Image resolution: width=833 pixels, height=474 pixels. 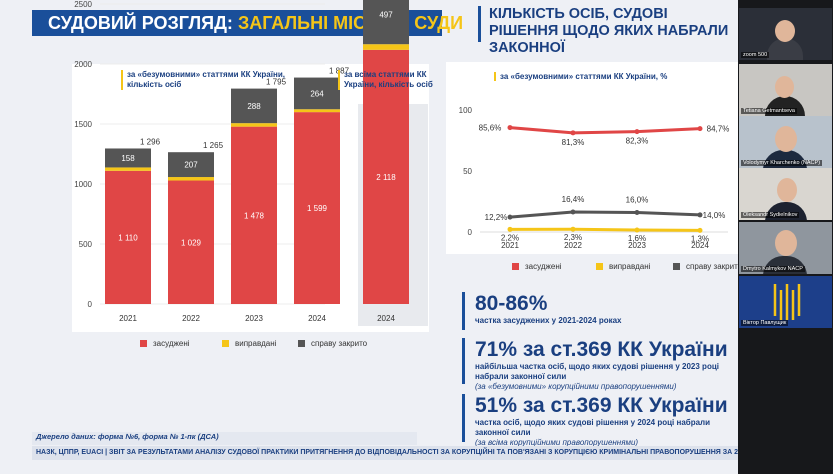 I want to click on line-chart-panel, so click(x=592, y=158).